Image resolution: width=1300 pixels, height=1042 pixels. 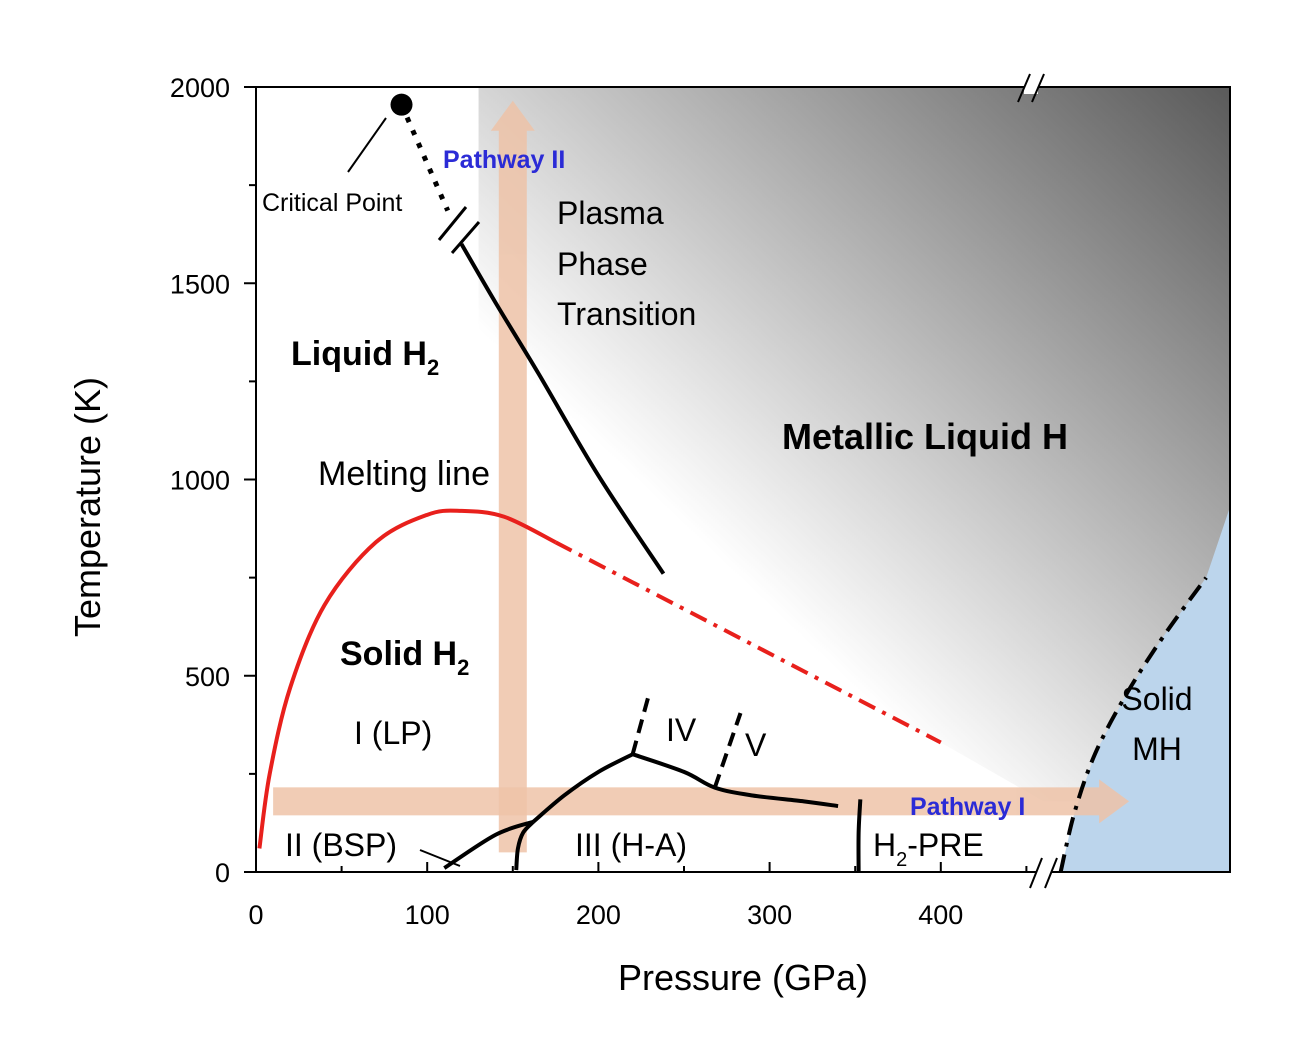 I want to click on curve-i-iii-boundary, so click(x=583, y=788).